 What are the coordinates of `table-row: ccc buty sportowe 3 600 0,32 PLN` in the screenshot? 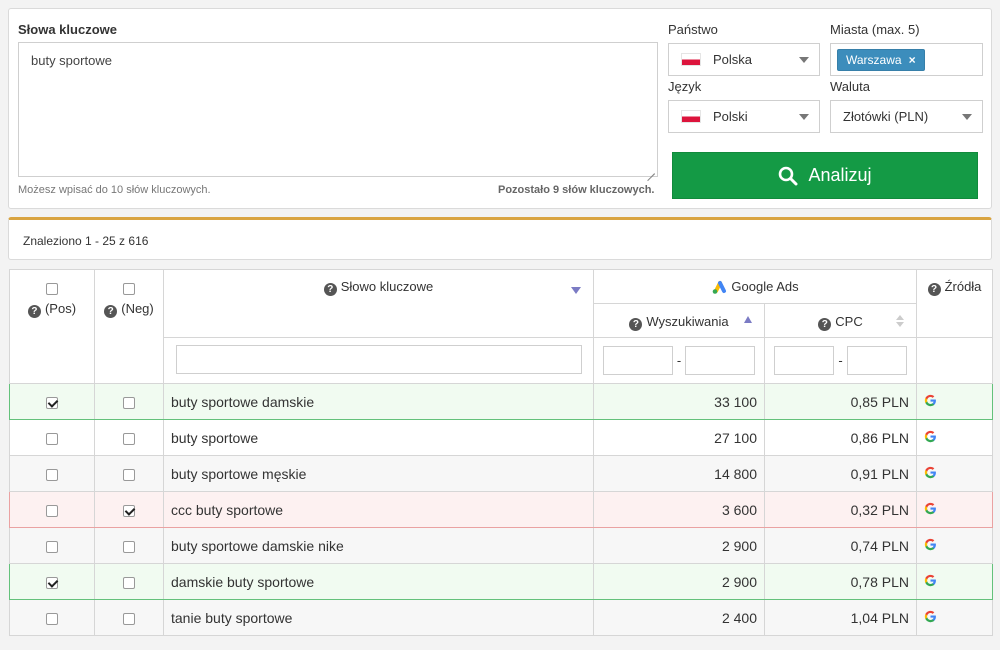 It's located at (501, 509).